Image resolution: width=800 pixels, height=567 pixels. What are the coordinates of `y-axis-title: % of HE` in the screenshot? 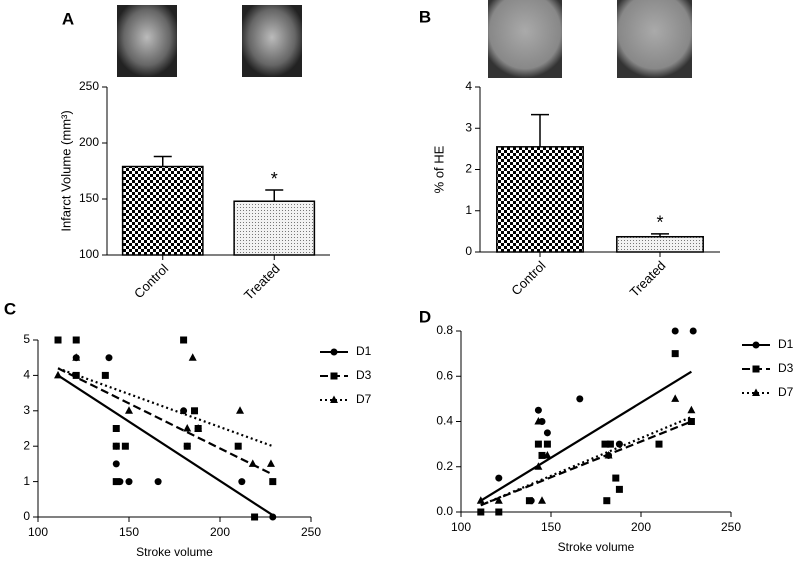 It's located at (438, 169).